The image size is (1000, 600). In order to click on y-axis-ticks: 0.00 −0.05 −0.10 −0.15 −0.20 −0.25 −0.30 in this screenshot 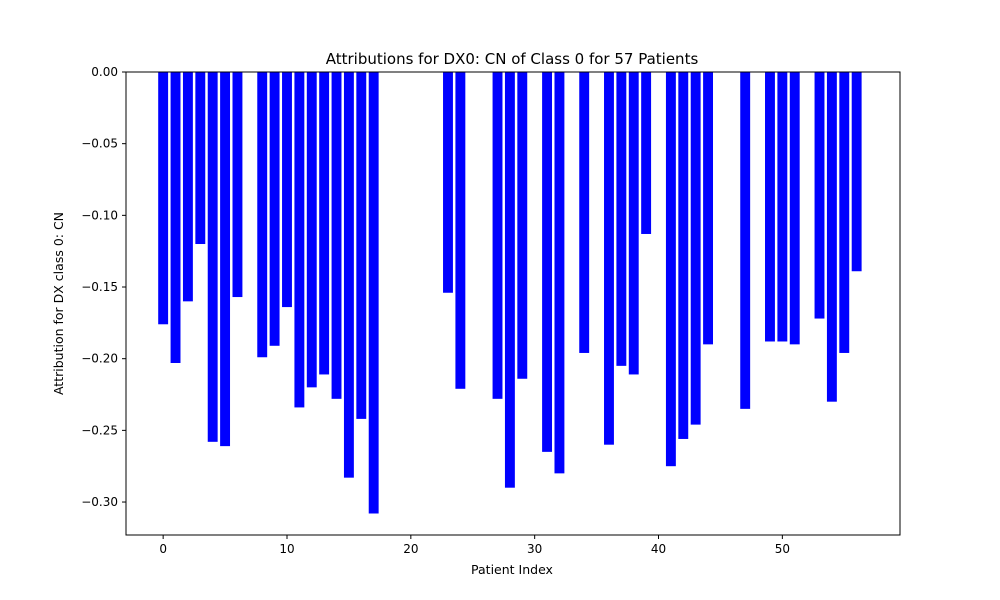, I will do `click(103, 287)`.